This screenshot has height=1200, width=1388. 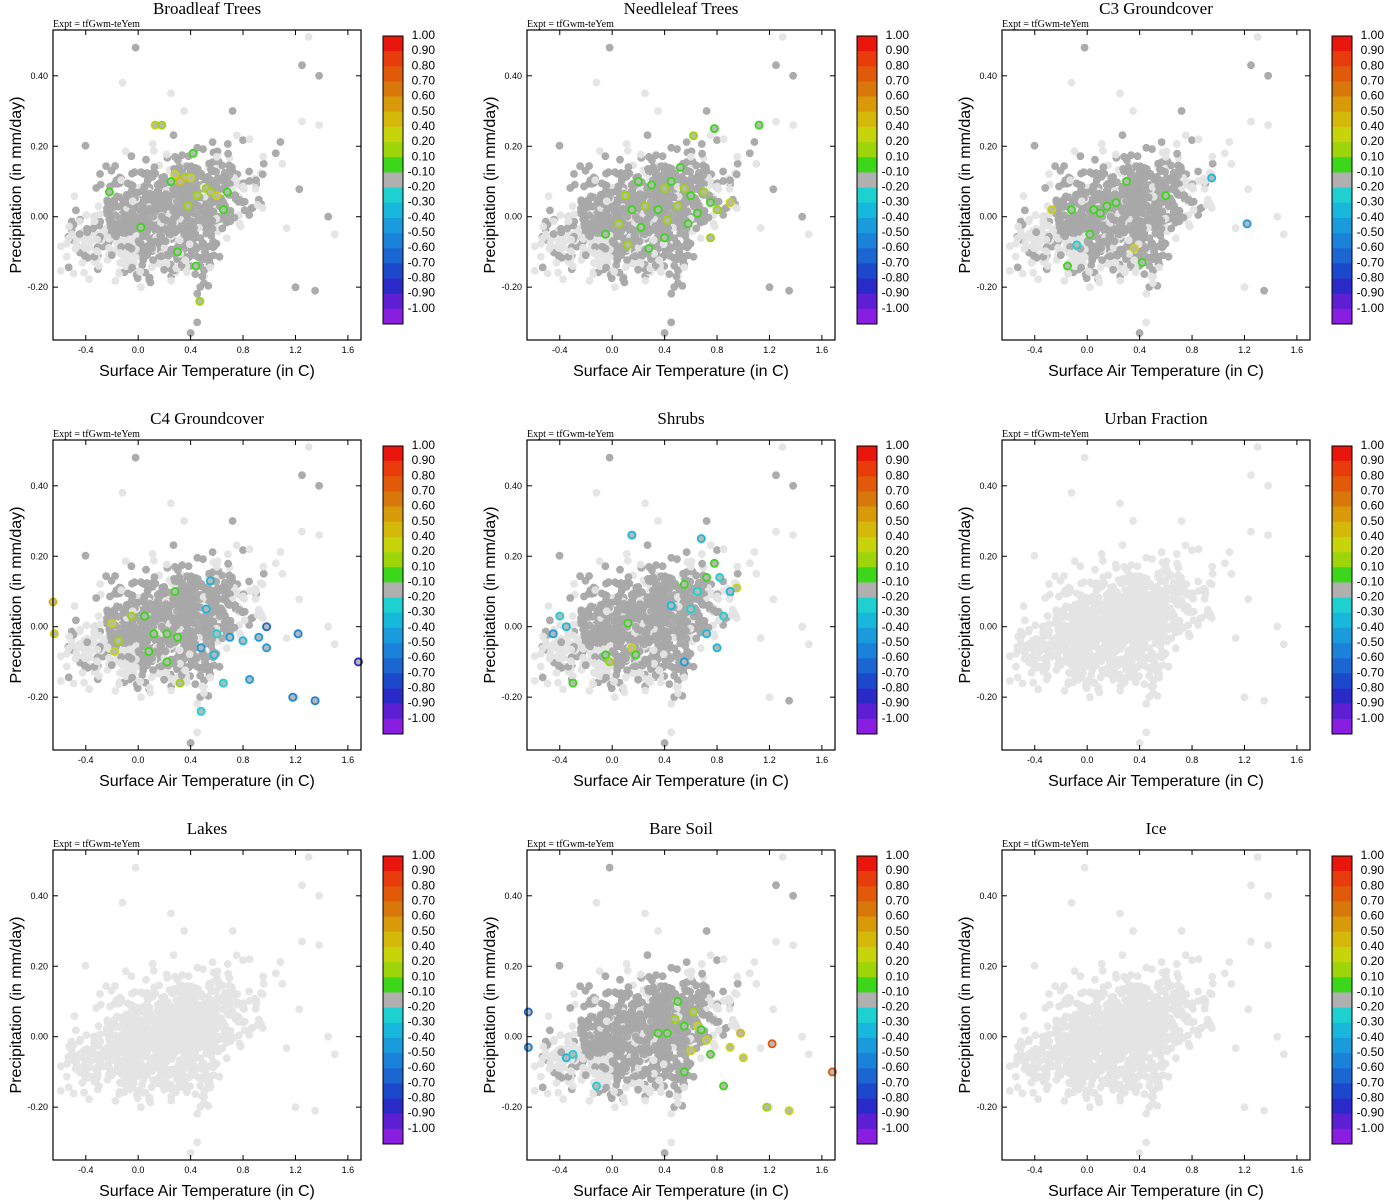 What do you see at coordinates (424, 156) in the screenshot?
I see `colorbar-label: 0.10` at bounding box center [424, 156].